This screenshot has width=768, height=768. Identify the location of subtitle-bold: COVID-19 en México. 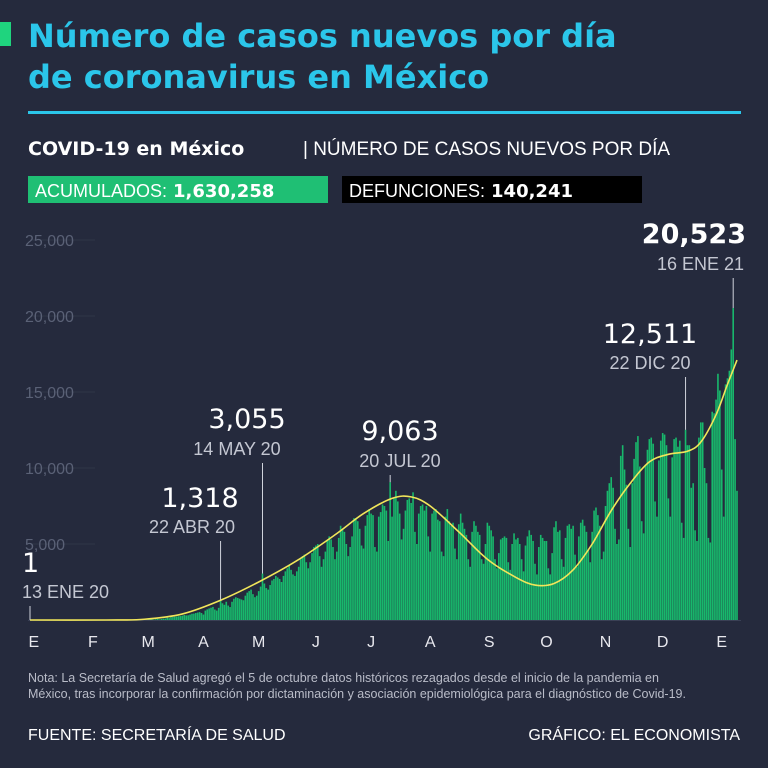
(136, 149).